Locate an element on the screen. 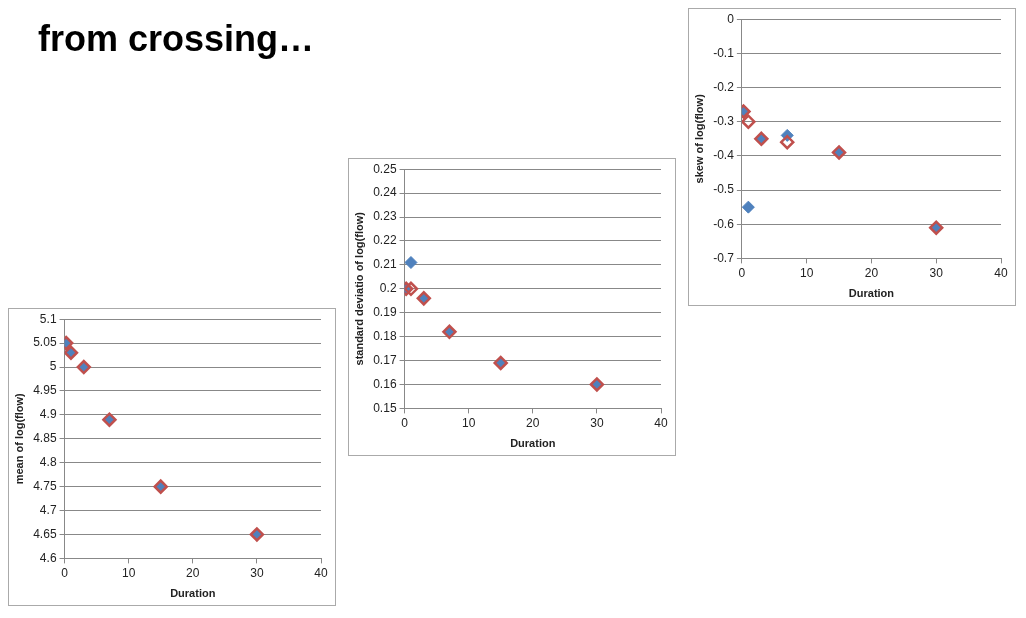 The height and width of the screenshot is (618, 1026). y-tick-label: -0.2 is located at coordinates (724, 86).